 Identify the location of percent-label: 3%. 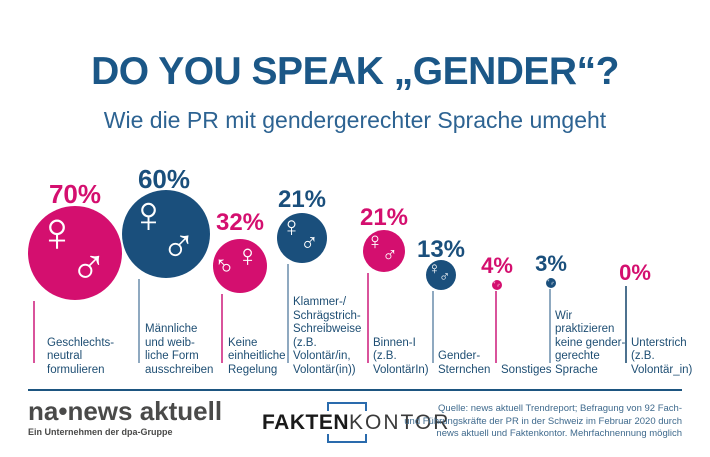
(551, 263).